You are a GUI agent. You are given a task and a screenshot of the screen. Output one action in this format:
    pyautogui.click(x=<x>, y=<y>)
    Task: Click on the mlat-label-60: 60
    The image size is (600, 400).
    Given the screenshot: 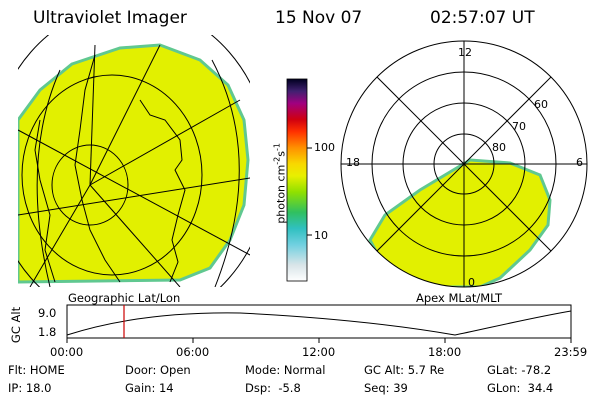 What is the action you would take?
    pyautogui.click(x=541, y=104)
    